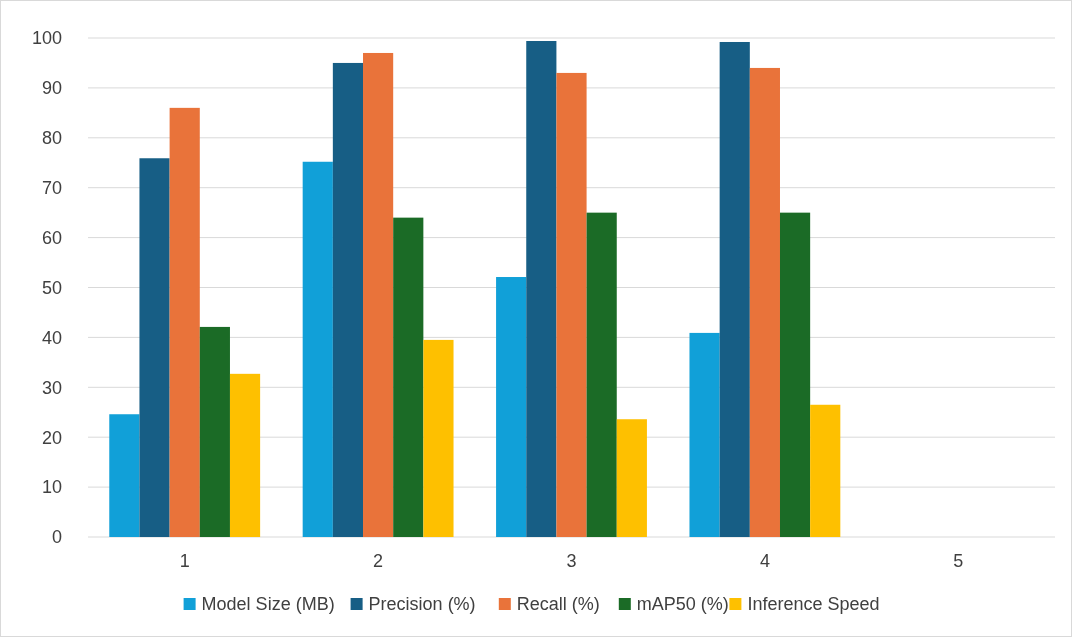 Image resolution: width=1072 pixels, height=637 pixels. What do you see at coordinates (51, 188) in the screenshot?
I see `y-tick-label: 70` at bounding box center [51, 188].